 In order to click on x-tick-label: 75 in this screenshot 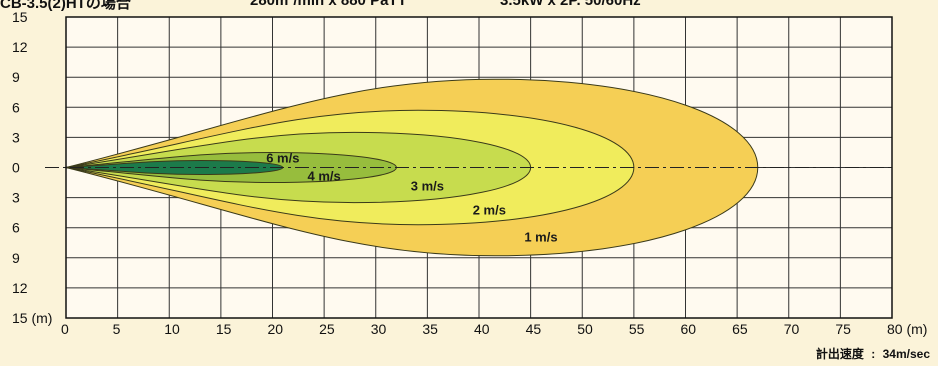, I will do `click(843, 329)`.